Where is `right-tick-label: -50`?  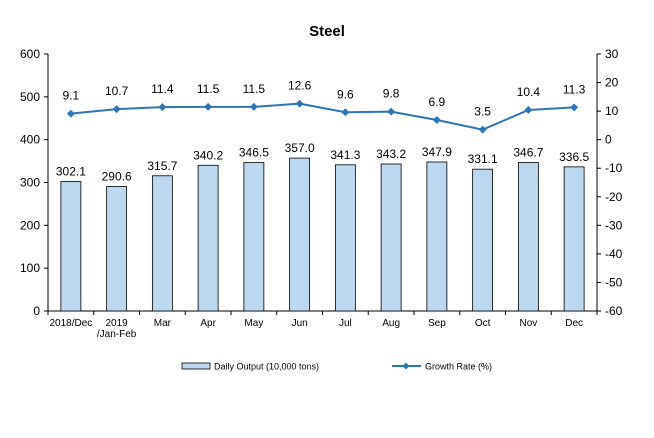 right-tick-label: -50 is located at coordinates (614, 282).